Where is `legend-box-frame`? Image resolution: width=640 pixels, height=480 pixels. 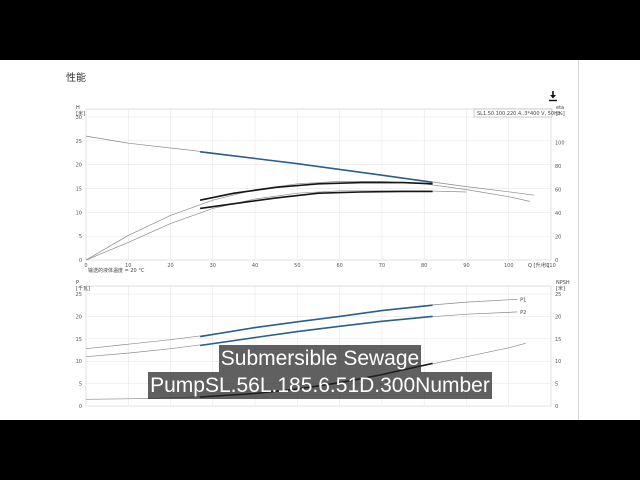 legend-box-frame is located at coordinates (513, 113).